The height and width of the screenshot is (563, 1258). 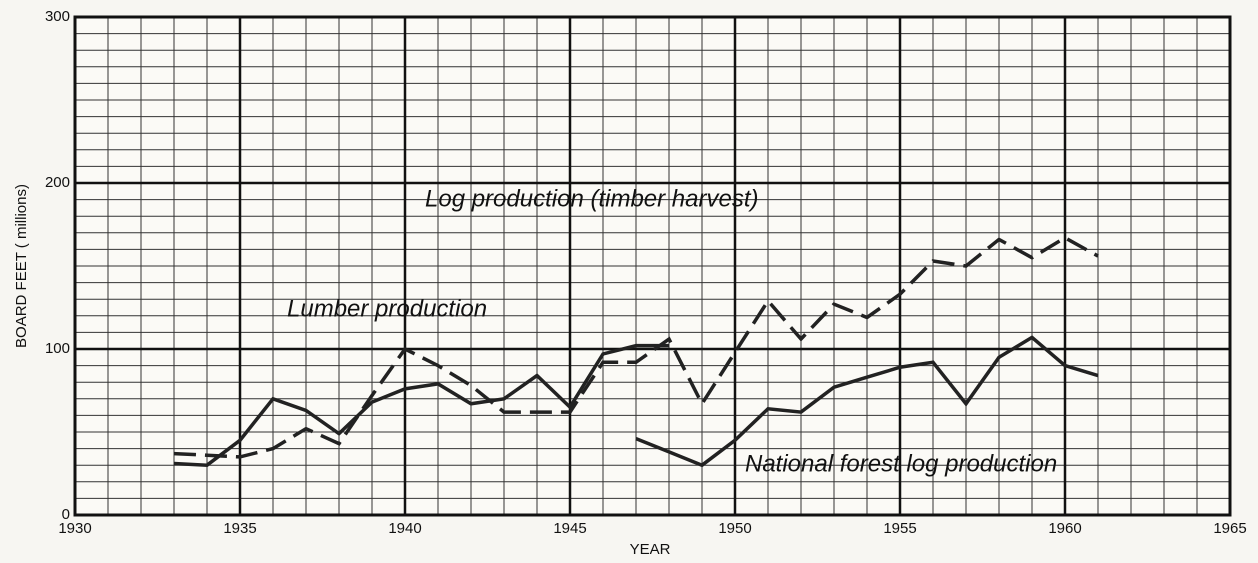 I want to click on x-tick-label: 1935, so click(x=239, y=528).